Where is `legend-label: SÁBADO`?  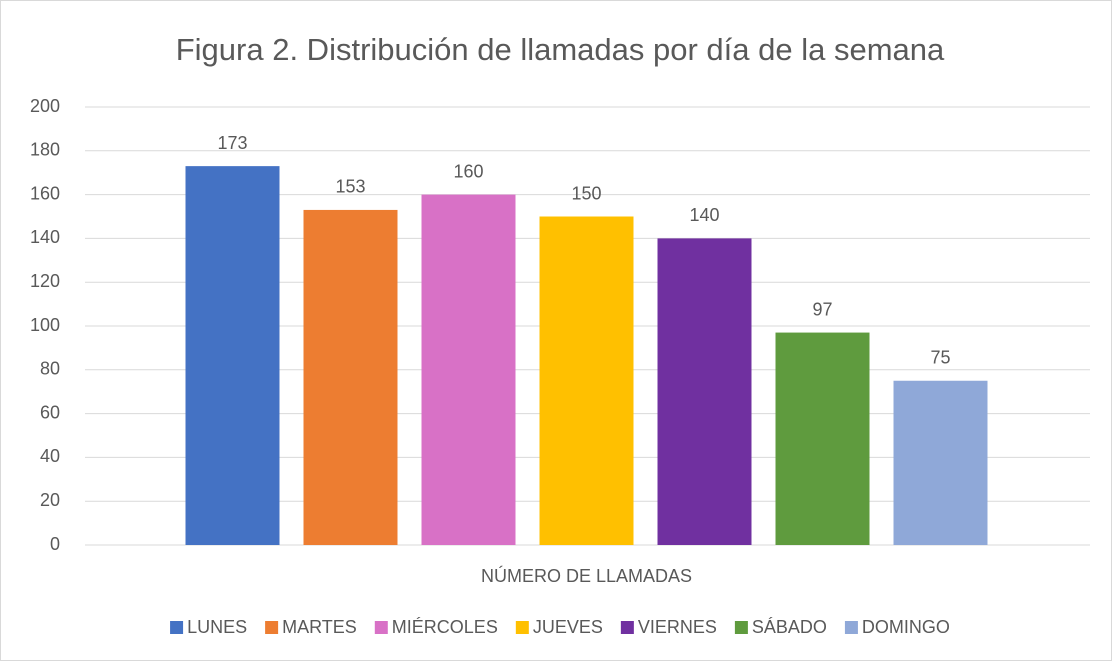
legend-label: SÁBADO is located at coordinates (789, 627).